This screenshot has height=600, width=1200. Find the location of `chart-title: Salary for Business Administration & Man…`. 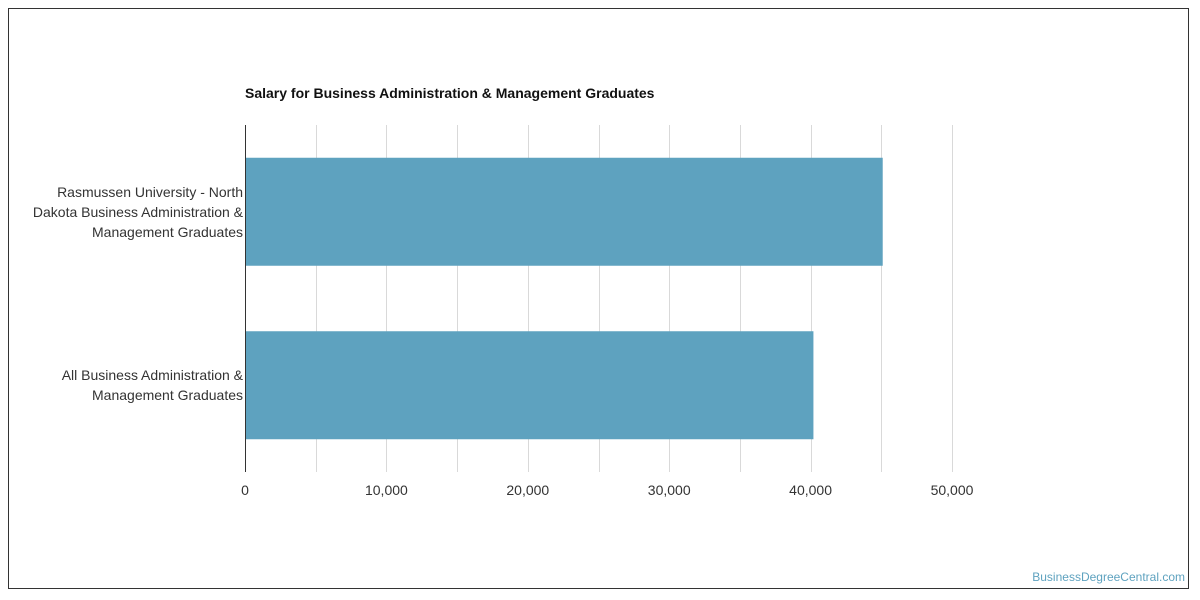

chart-title: Salary for Business Administration & Man… is located at coordinates (450, 93).